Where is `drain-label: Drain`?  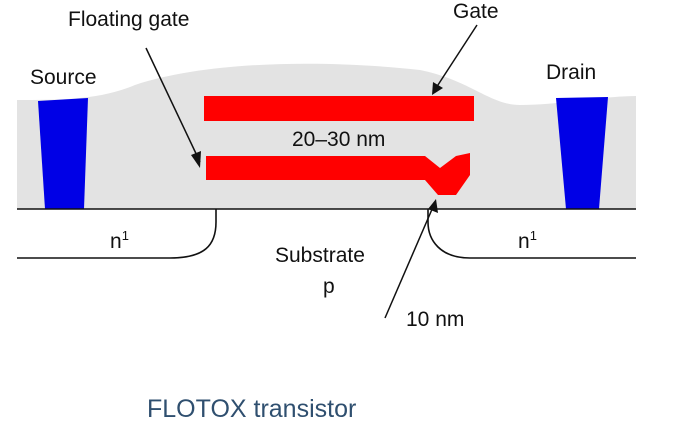
drain-label: Drain is located at coordinates (571, 72).